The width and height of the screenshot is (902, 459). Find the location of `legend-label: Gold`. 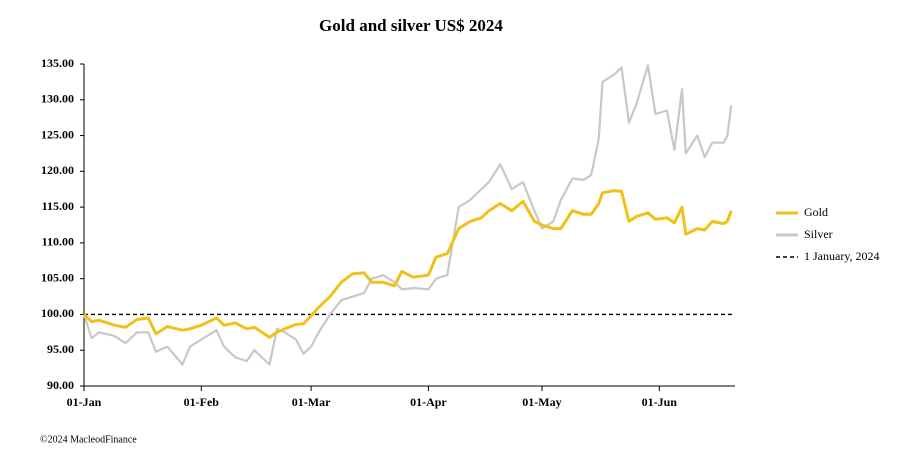

legend-label: Gold is located at coordinates (816, 212).